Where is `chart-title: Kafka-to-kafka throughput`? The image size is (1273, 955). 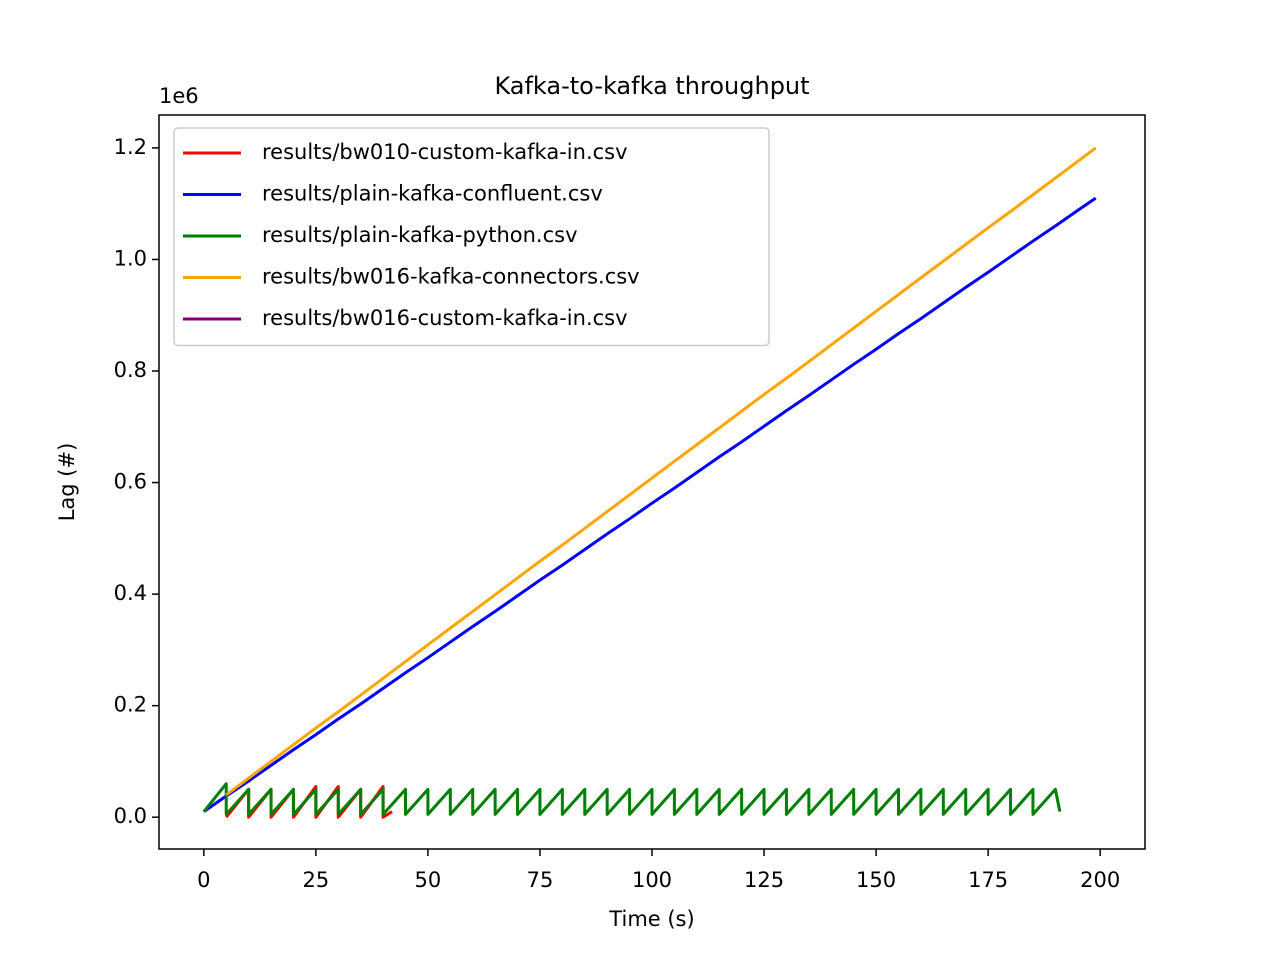 chart-title: Kafka-to-kafka throughput is located at coordinates (651, 86).